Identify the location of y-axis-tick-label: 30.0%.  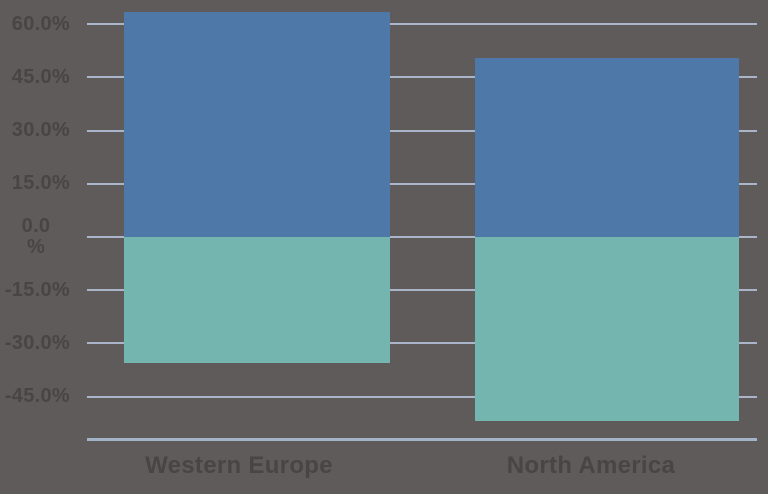
(40, 130).